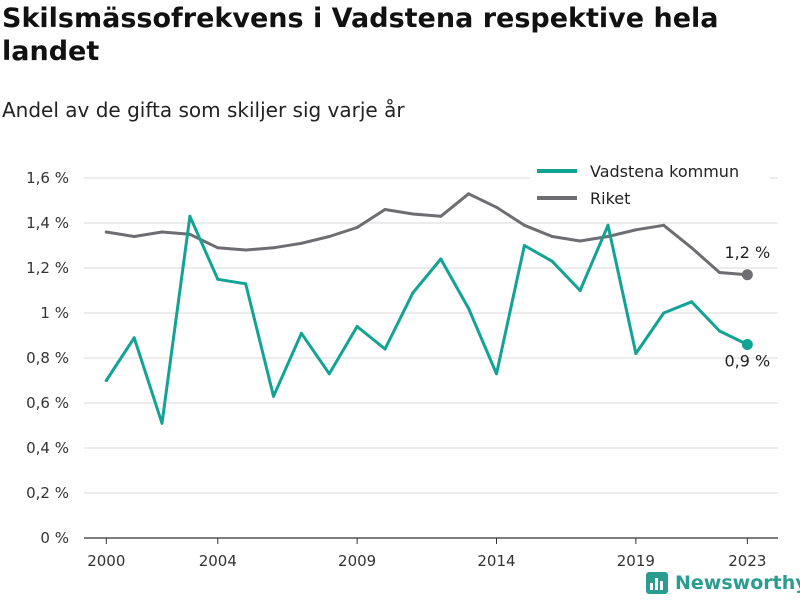 Image resolution: width=800 pixels, height=600 pixels. I want to click on x-tick-label: 2000, so click(106, 561).